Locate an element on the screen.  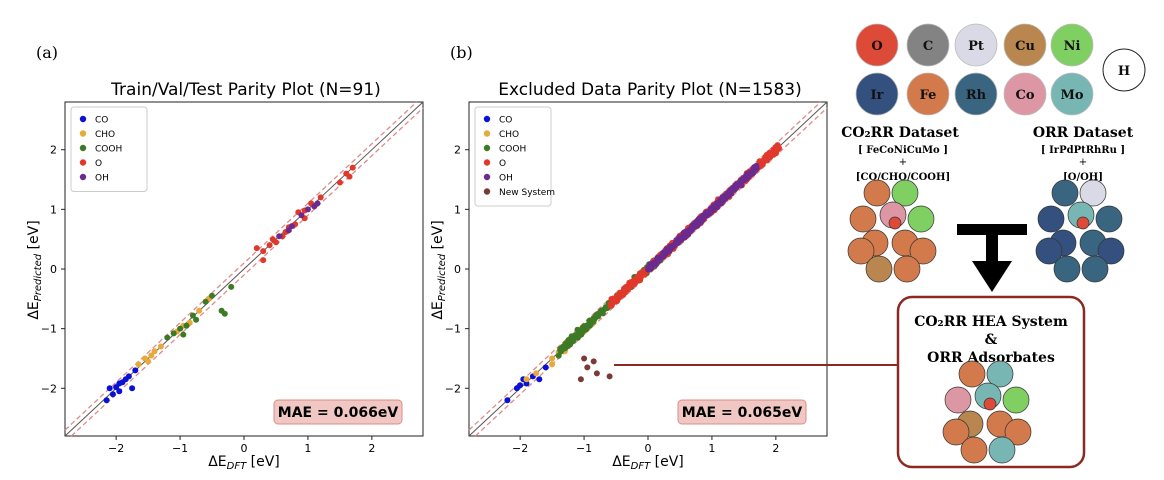
x-tick-label: 2 is located at coordinates (371, 448).